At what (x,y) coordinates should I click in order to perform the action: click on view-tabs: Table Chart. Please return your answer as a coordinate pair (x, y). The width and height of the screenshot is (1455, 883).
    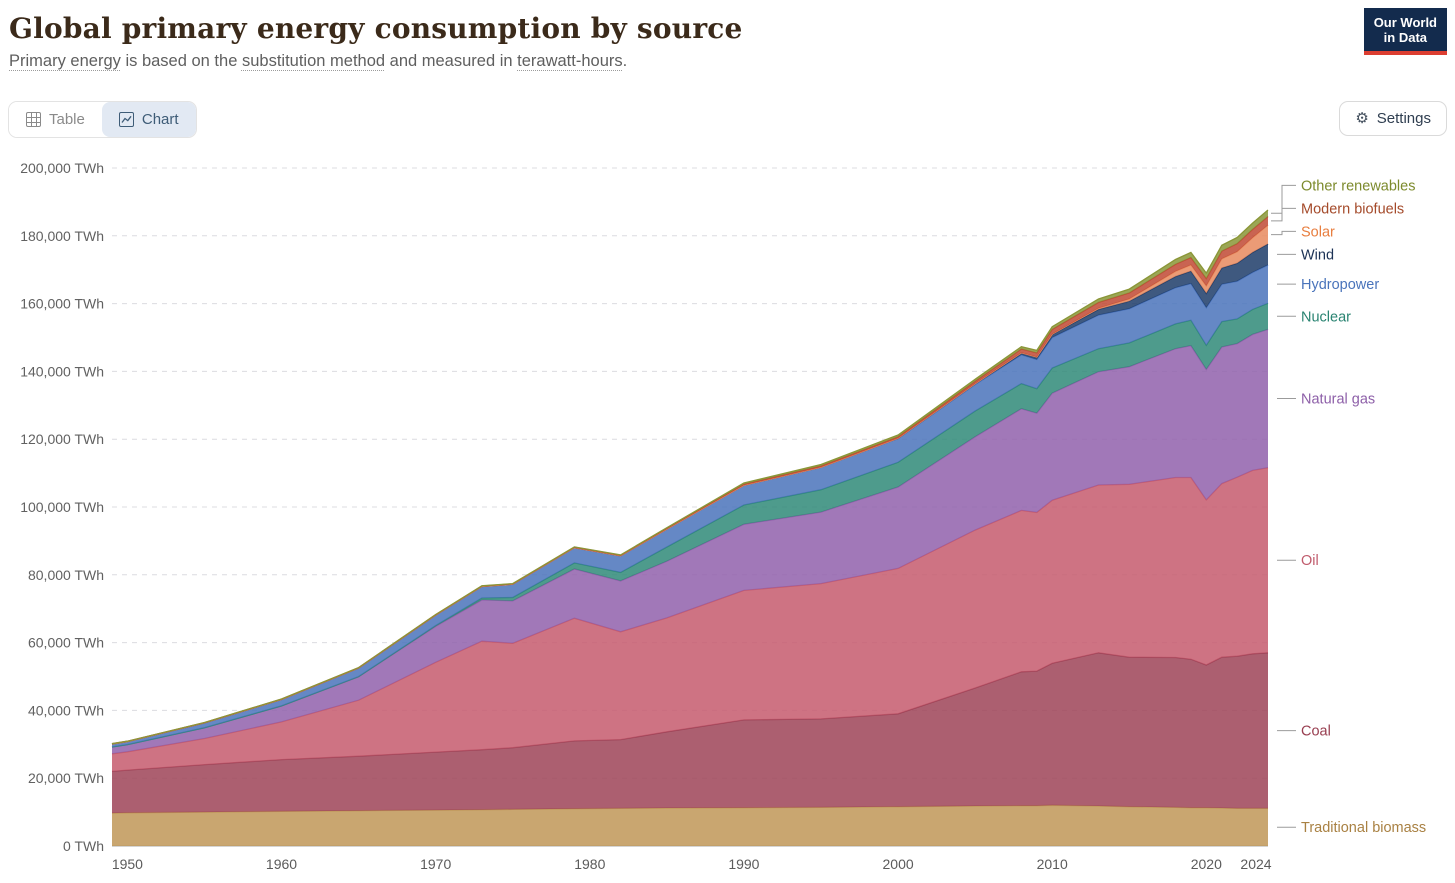
    Looking at the image, I should click on (102, 119).